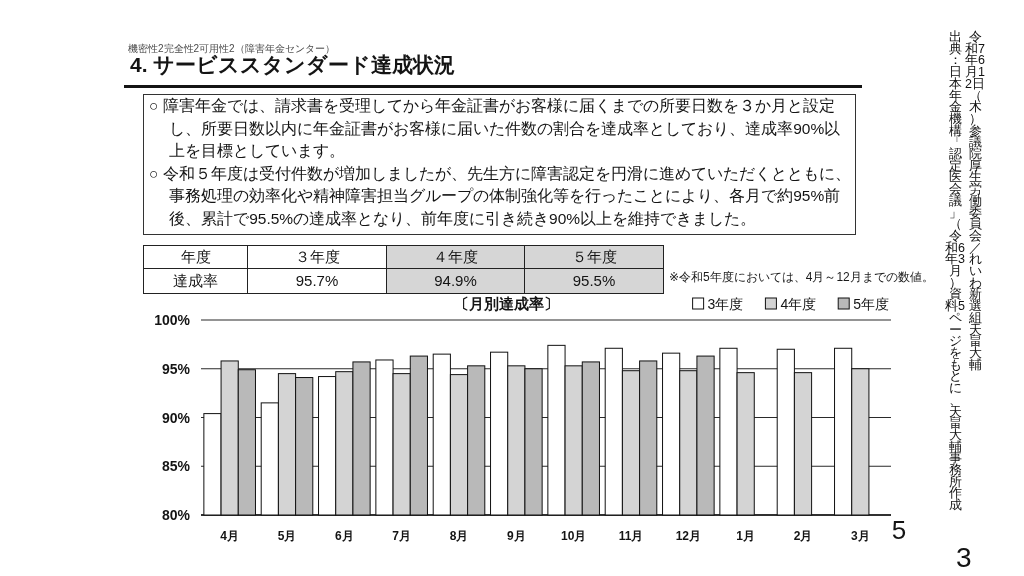 The width and height of the screenshot is (1024, 576). I want to click on text: ○ 令和５年度は受付件数が増加しましたが、先生方に障害認定を円滑に進めていただくとともに、事務処理の効率化や精神障害担当グループの体制強化等を行ったことにより、各月で約95%前後、累計で95.5%の達成率となり、前年度に引き続き90%以上を維持できました。, so click(500, 196).